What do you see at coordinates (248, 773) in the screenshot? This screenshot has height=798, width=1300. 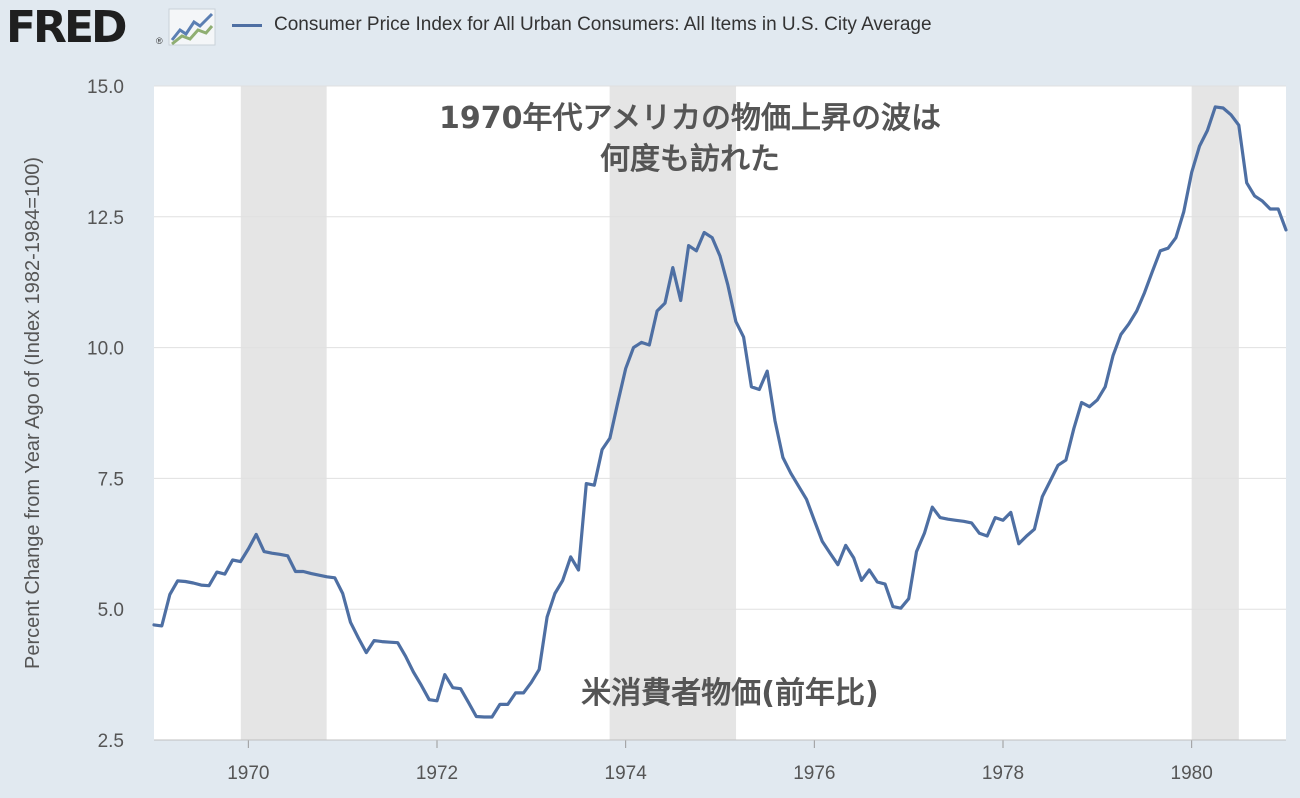 I see `x-tick-label: 1970` at bounding box center [248, 773].